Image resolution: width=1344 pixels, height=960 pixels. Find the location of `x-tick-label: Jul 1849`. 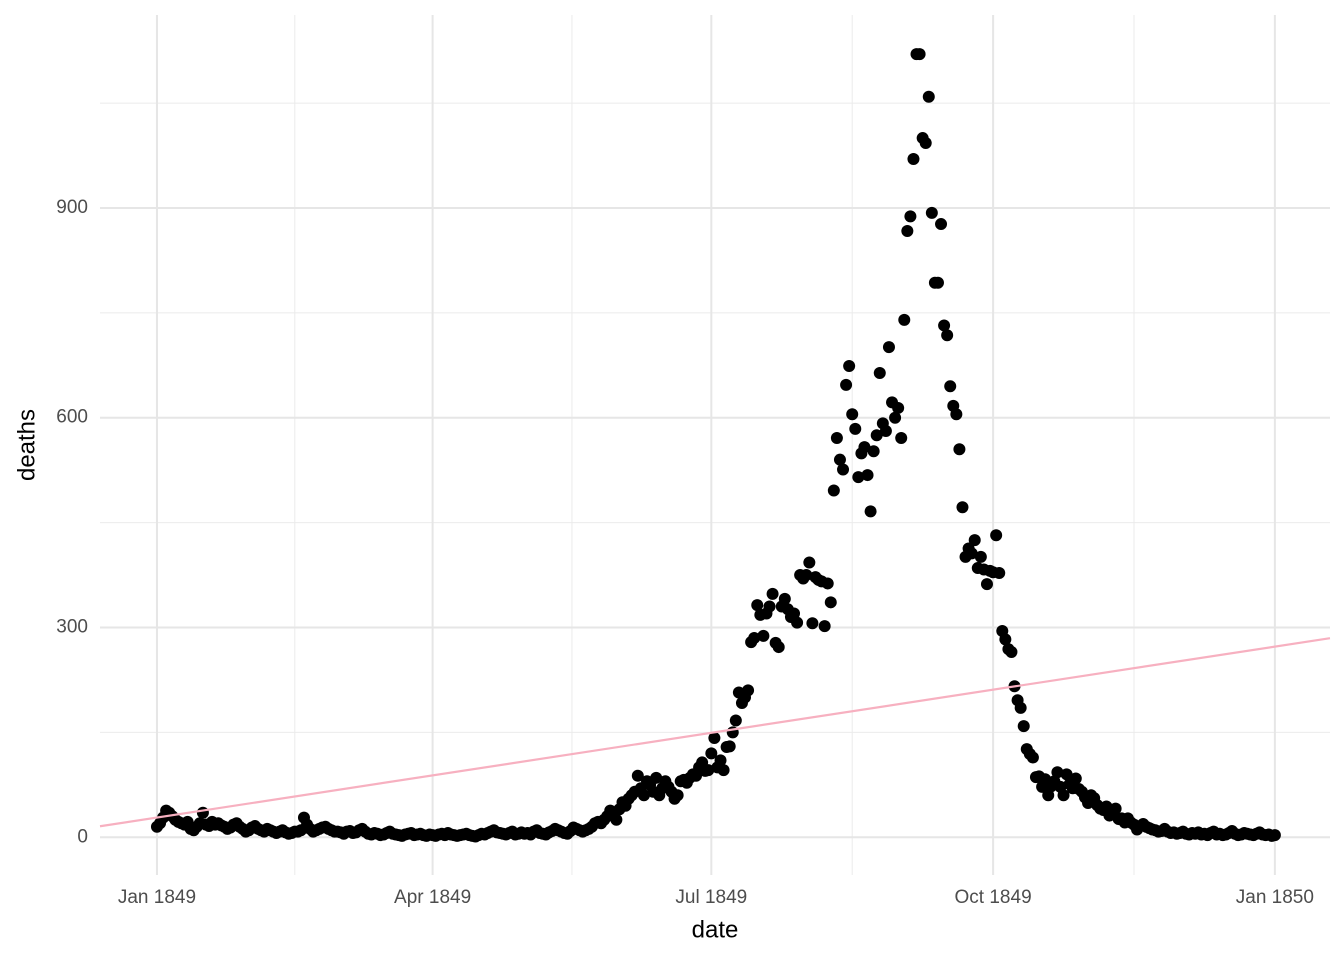

x-tick-label: Jul 1849 is located at coordinates (711, 897).